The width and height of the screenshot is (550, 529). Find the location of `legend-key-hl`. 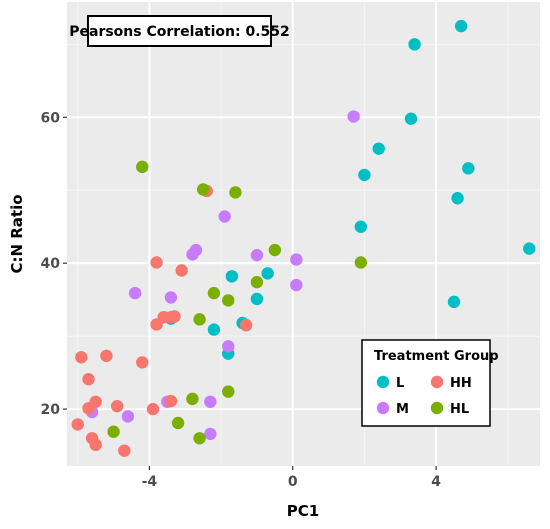

legend-key-hl is located at coordinates (437, 408).